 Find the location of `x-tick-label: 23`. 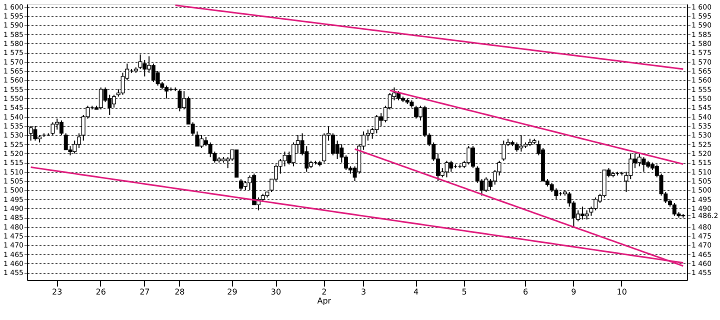

x-tick-label: 23 is located at coordinates (57, 292).